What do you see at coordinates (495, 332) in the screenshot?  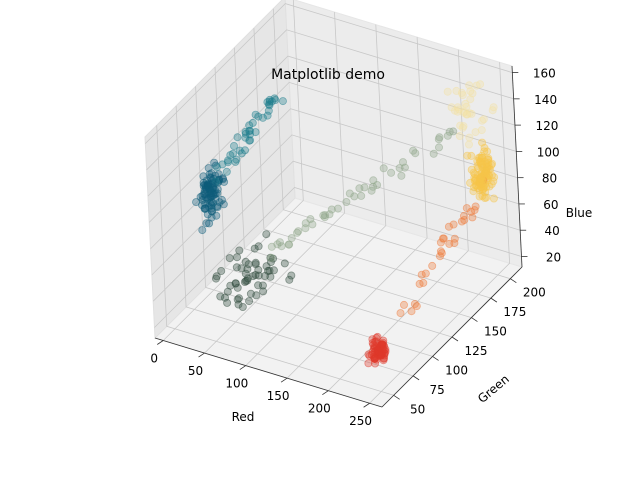 I see `y-tick-label: 150` at bounding box center [495, 332].